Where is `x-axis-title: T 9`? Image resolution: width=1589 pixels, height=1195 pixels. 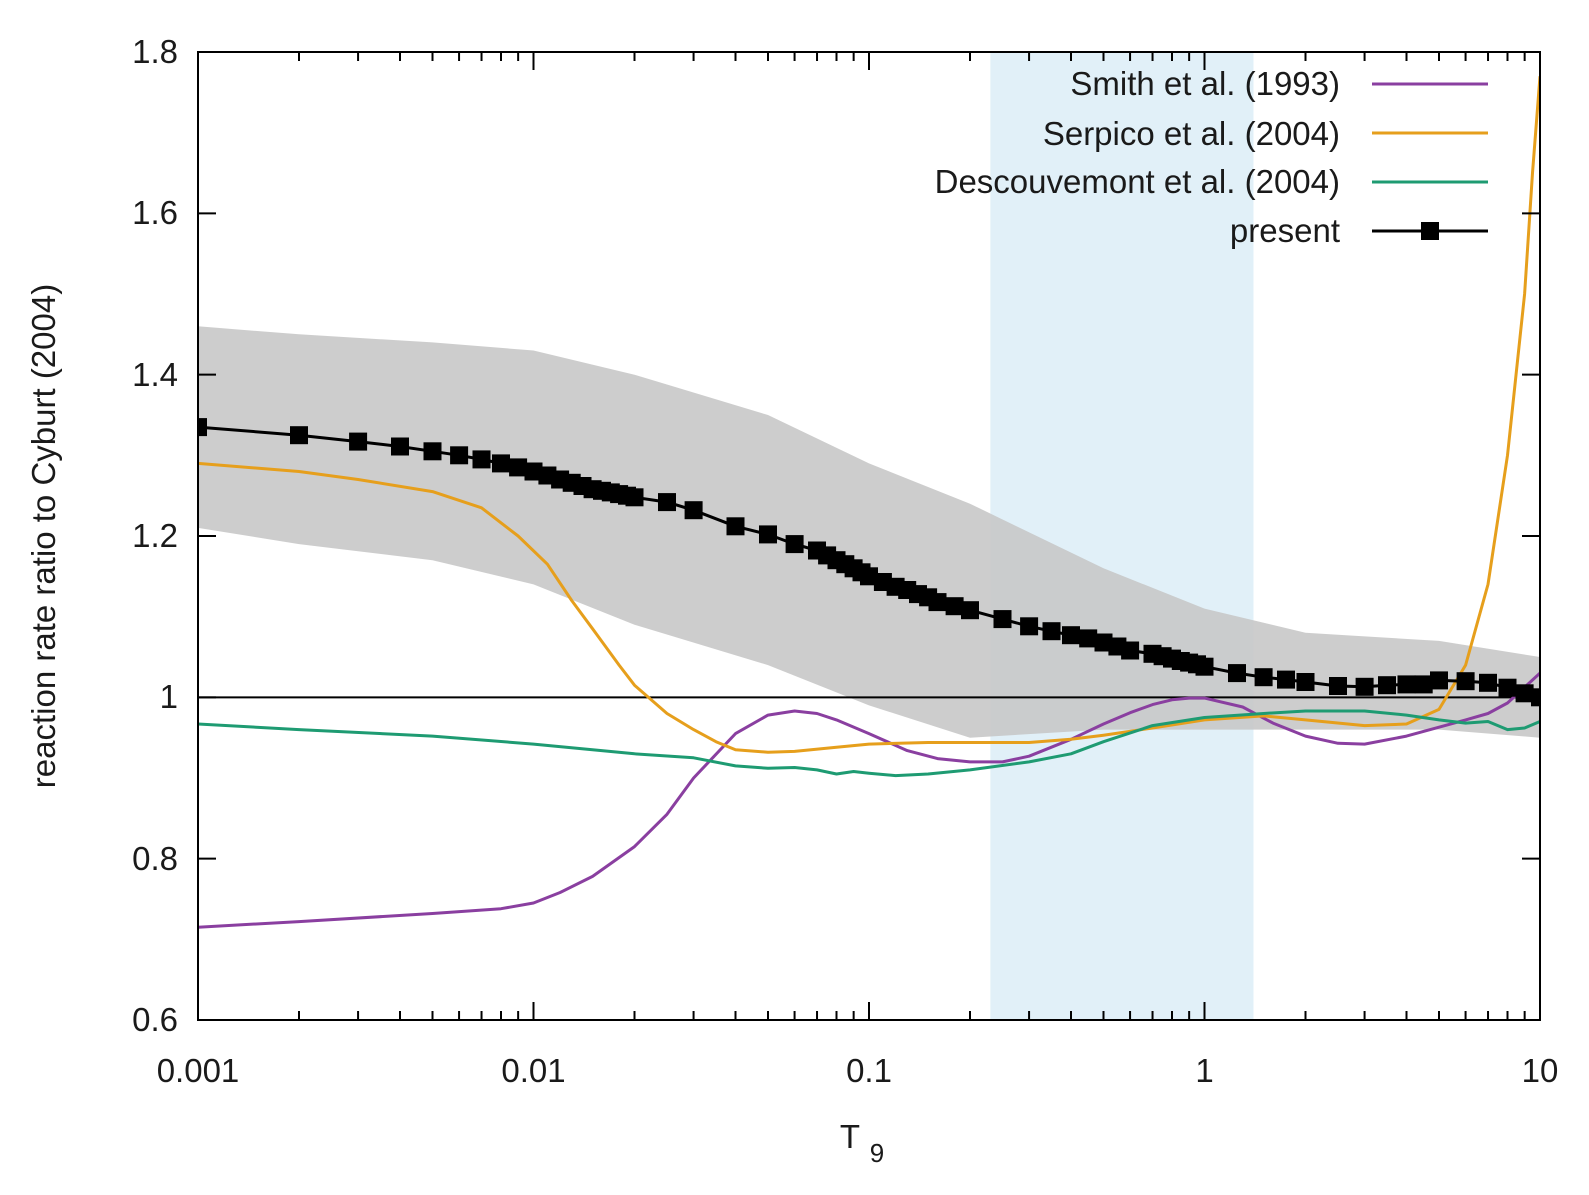 x-axis-title: T 9 is located at coordinates (862, 1143).